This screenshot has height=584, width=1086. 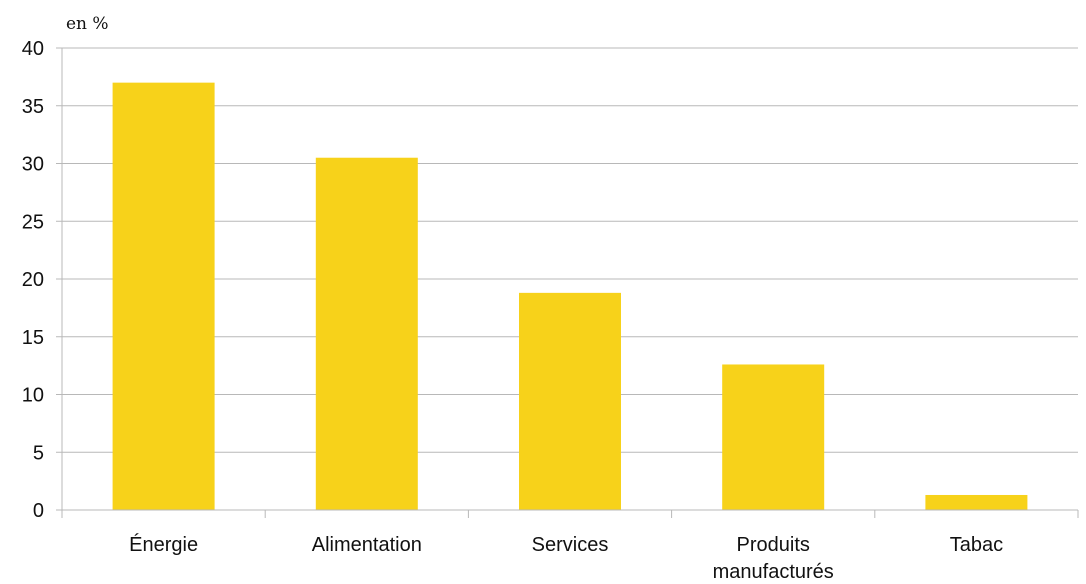 I want to click on x-category-label-line: manufacturés, so click(x=773, y=572).